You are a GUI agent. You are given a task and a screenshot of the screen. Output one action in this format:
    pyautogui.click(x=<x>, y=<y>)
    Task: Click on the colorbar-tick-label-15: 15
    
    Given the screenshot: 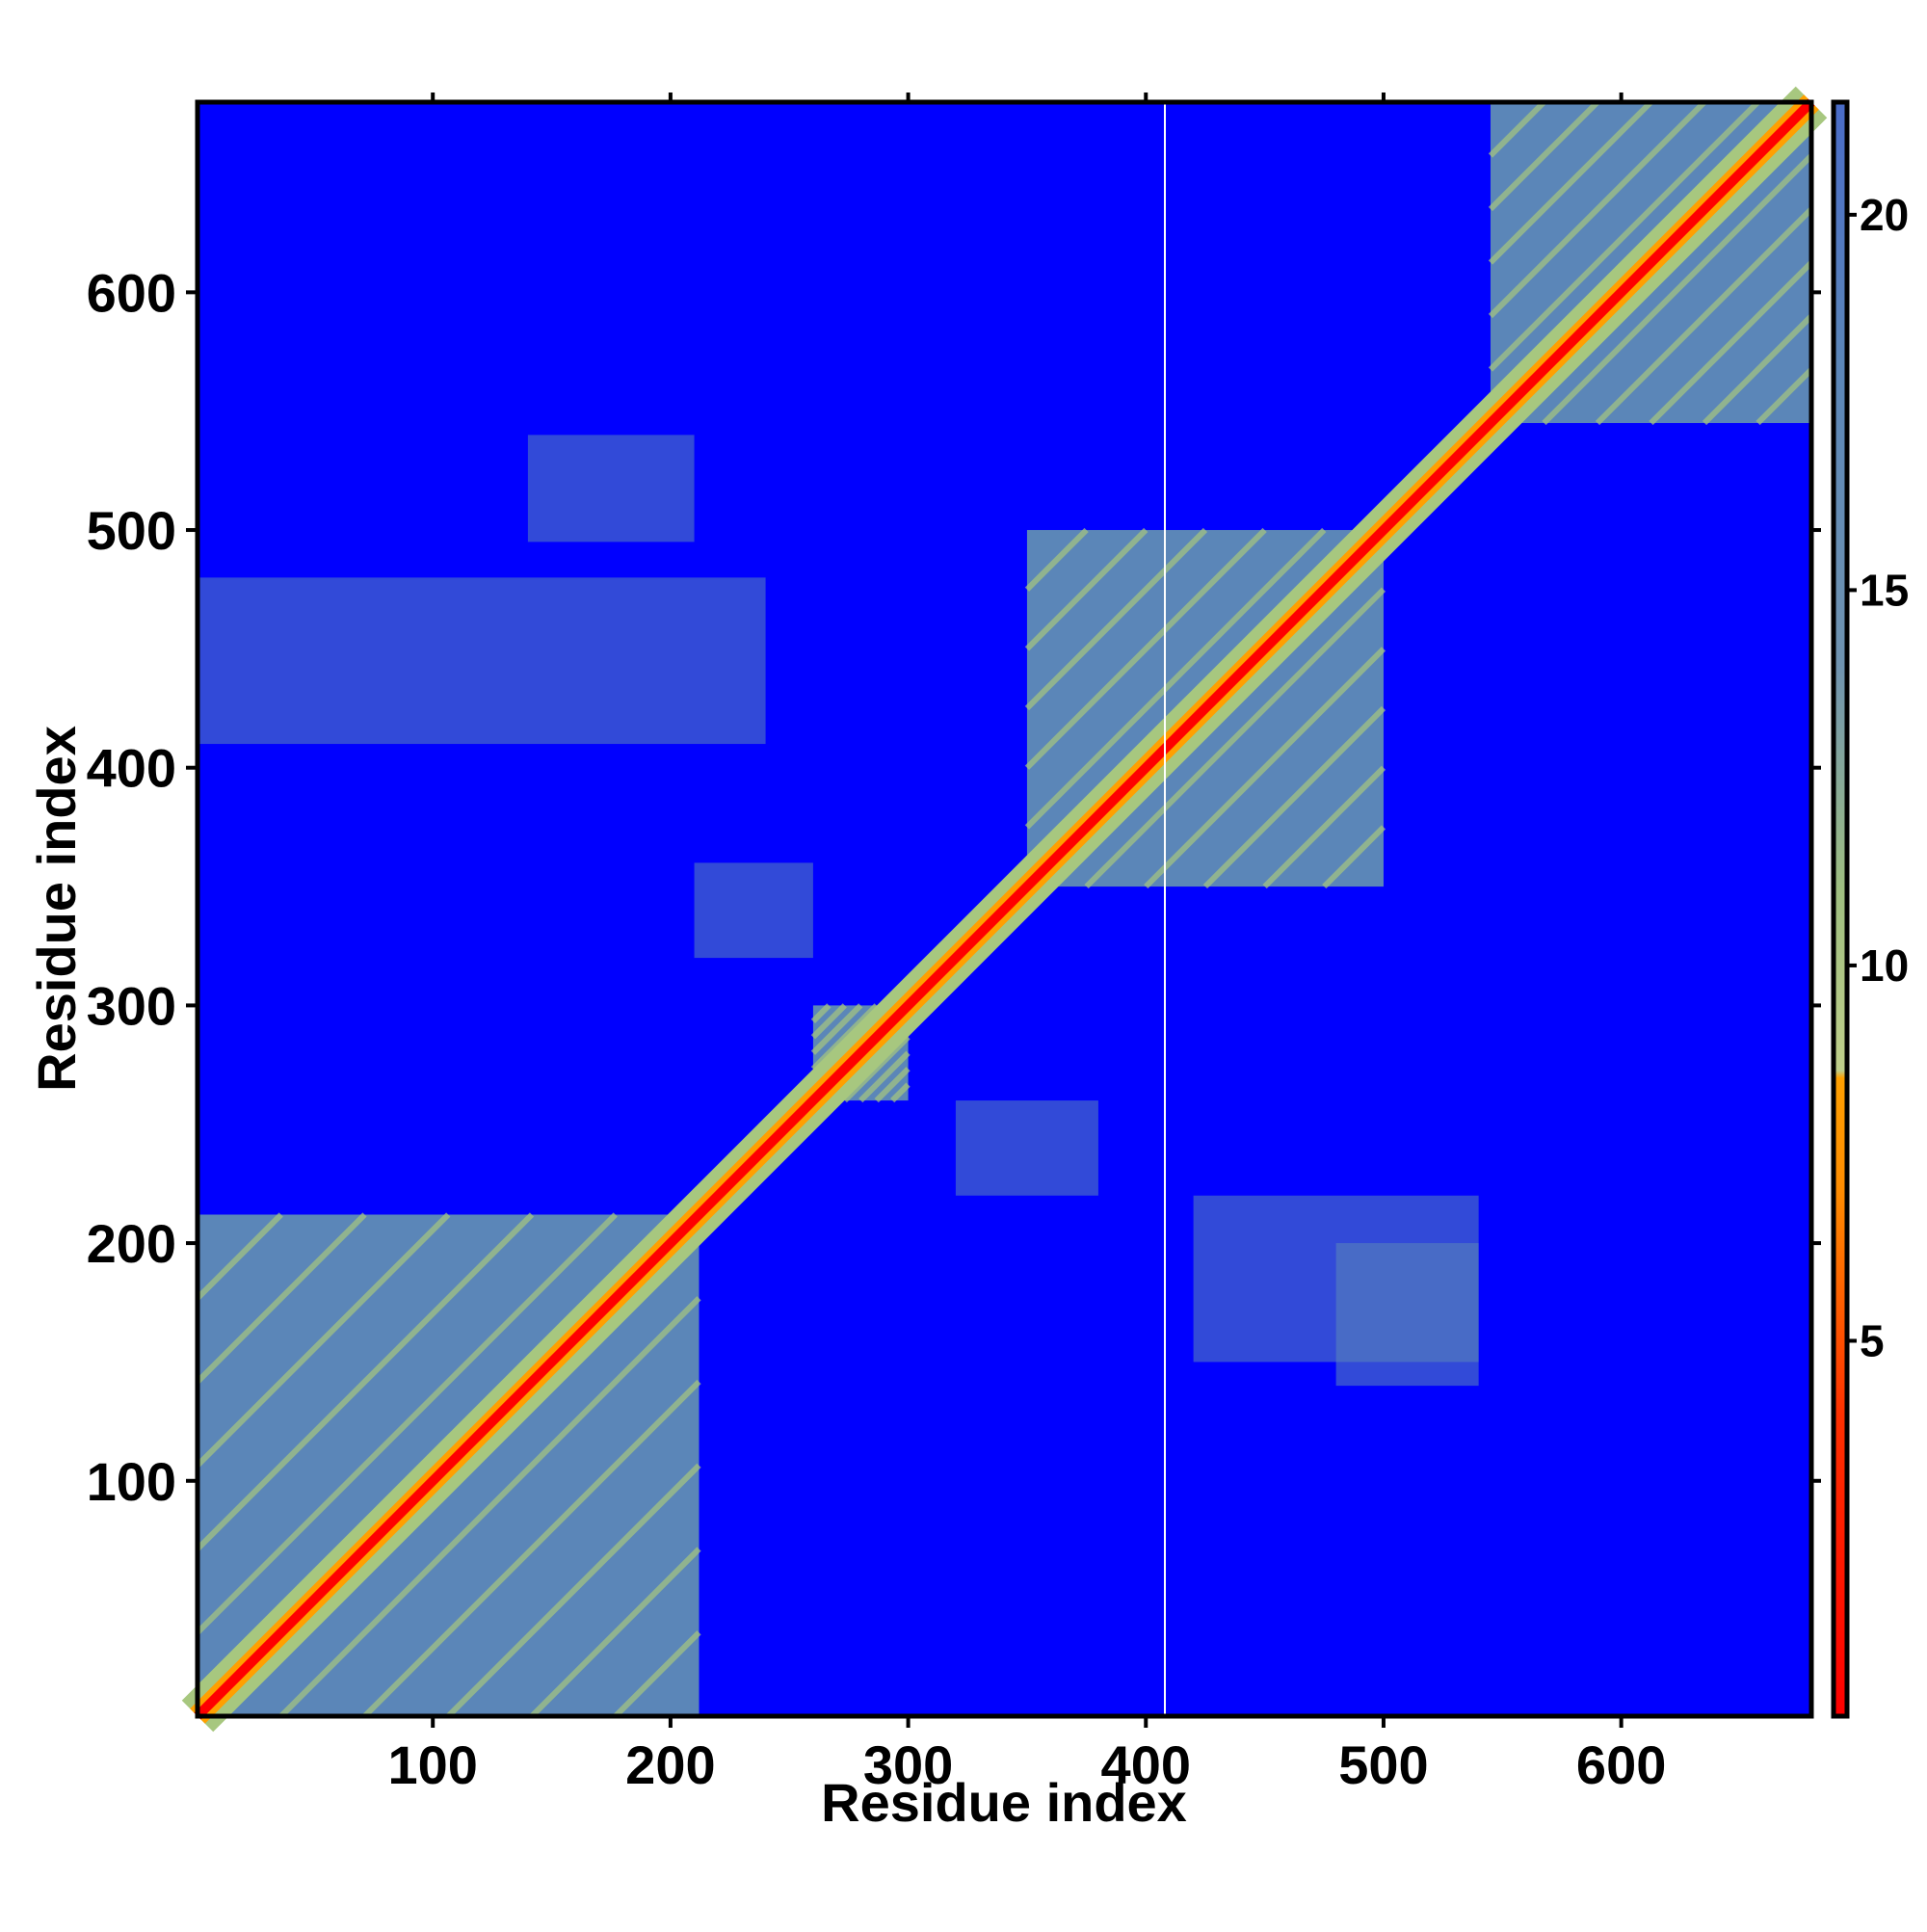 What is the action you would take?
    pyautogui.click(x=1885, y=590)
    